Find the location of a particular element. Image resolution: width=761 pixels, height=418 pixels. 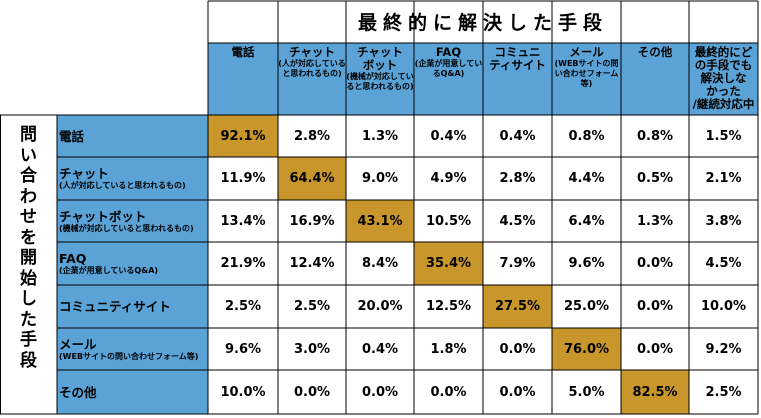

row-axis-title-char: 段 is located at coordinates (28, 360).